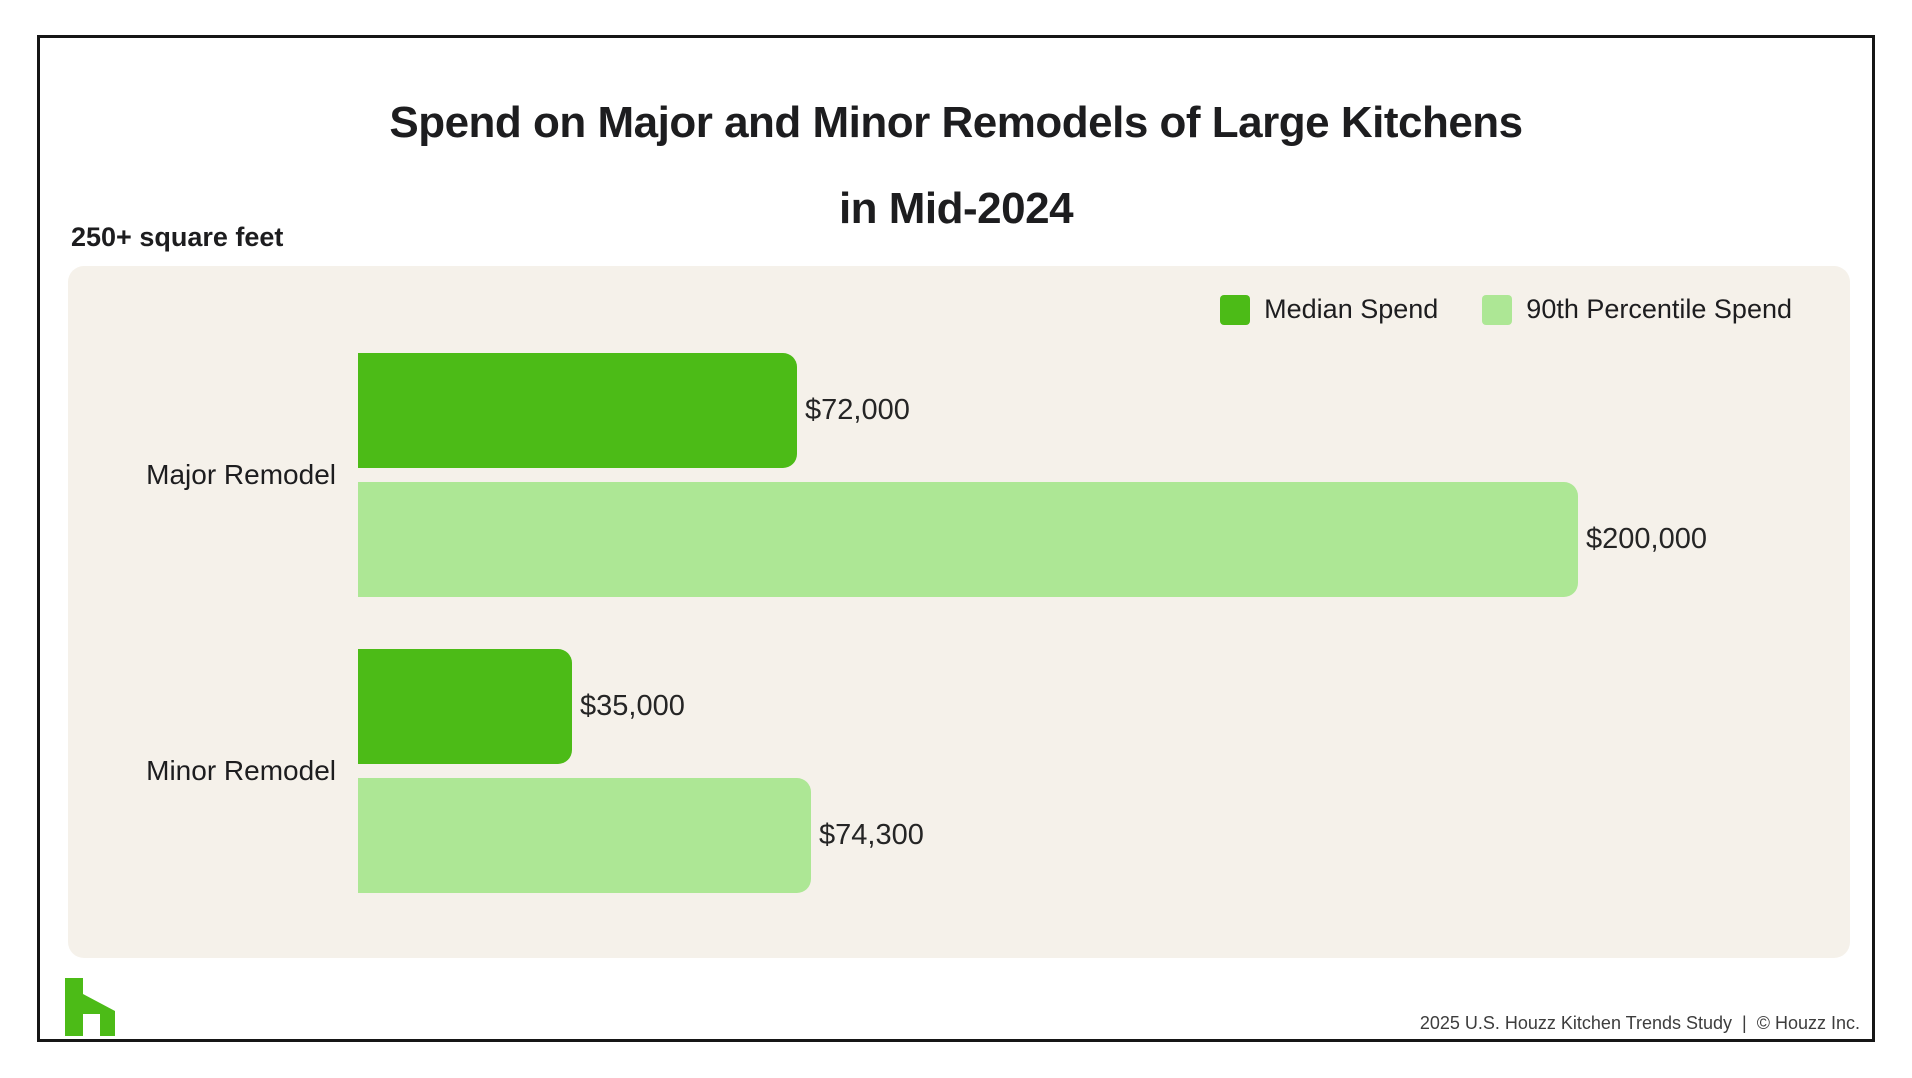 The height and width of the screenshot is (1078, 1912). Describe the element at coordinates (1497, 309) in the screenshot. I see `percentile-spend-swatch` at that location.